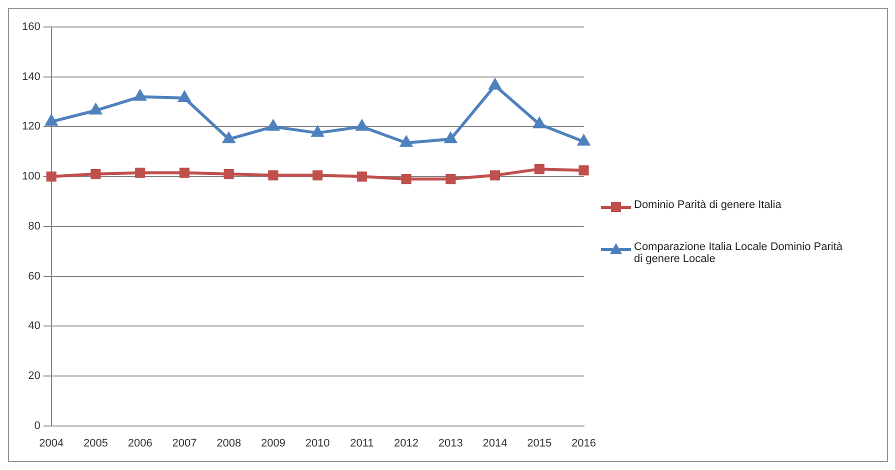  I want to click on x-tick-label: 2009, so click(273, 443).